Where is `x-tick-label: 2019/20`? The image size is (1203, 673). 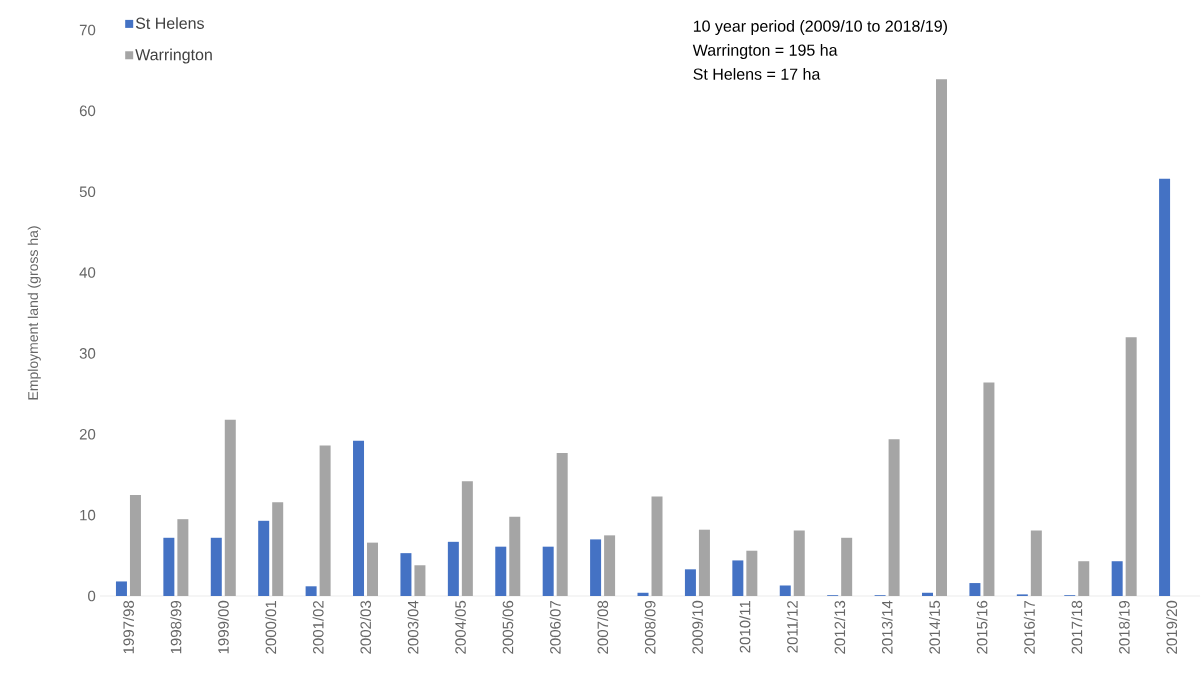 x-tick-label: 2019/20 is located at coordinates (1172, 627).